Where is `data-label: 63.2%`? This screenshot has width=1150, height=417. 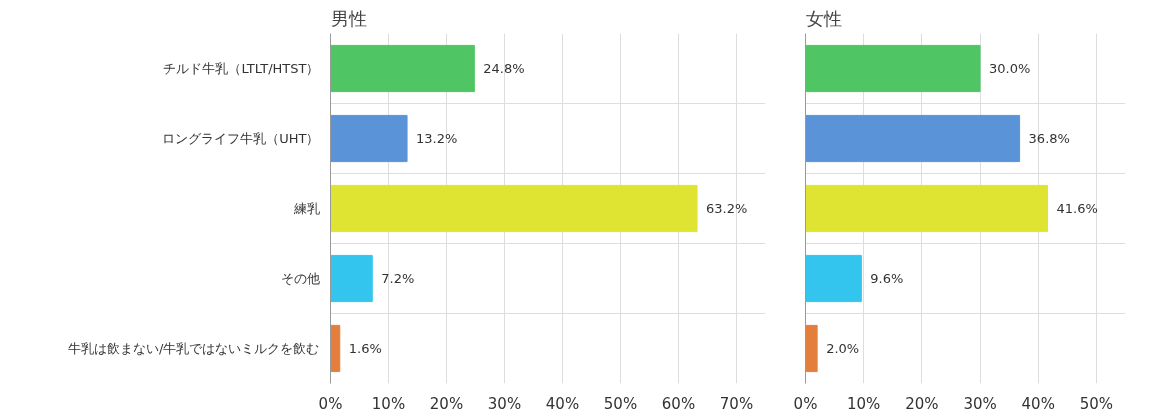
data-label: 63.2% is located at coordinates (727, 208).